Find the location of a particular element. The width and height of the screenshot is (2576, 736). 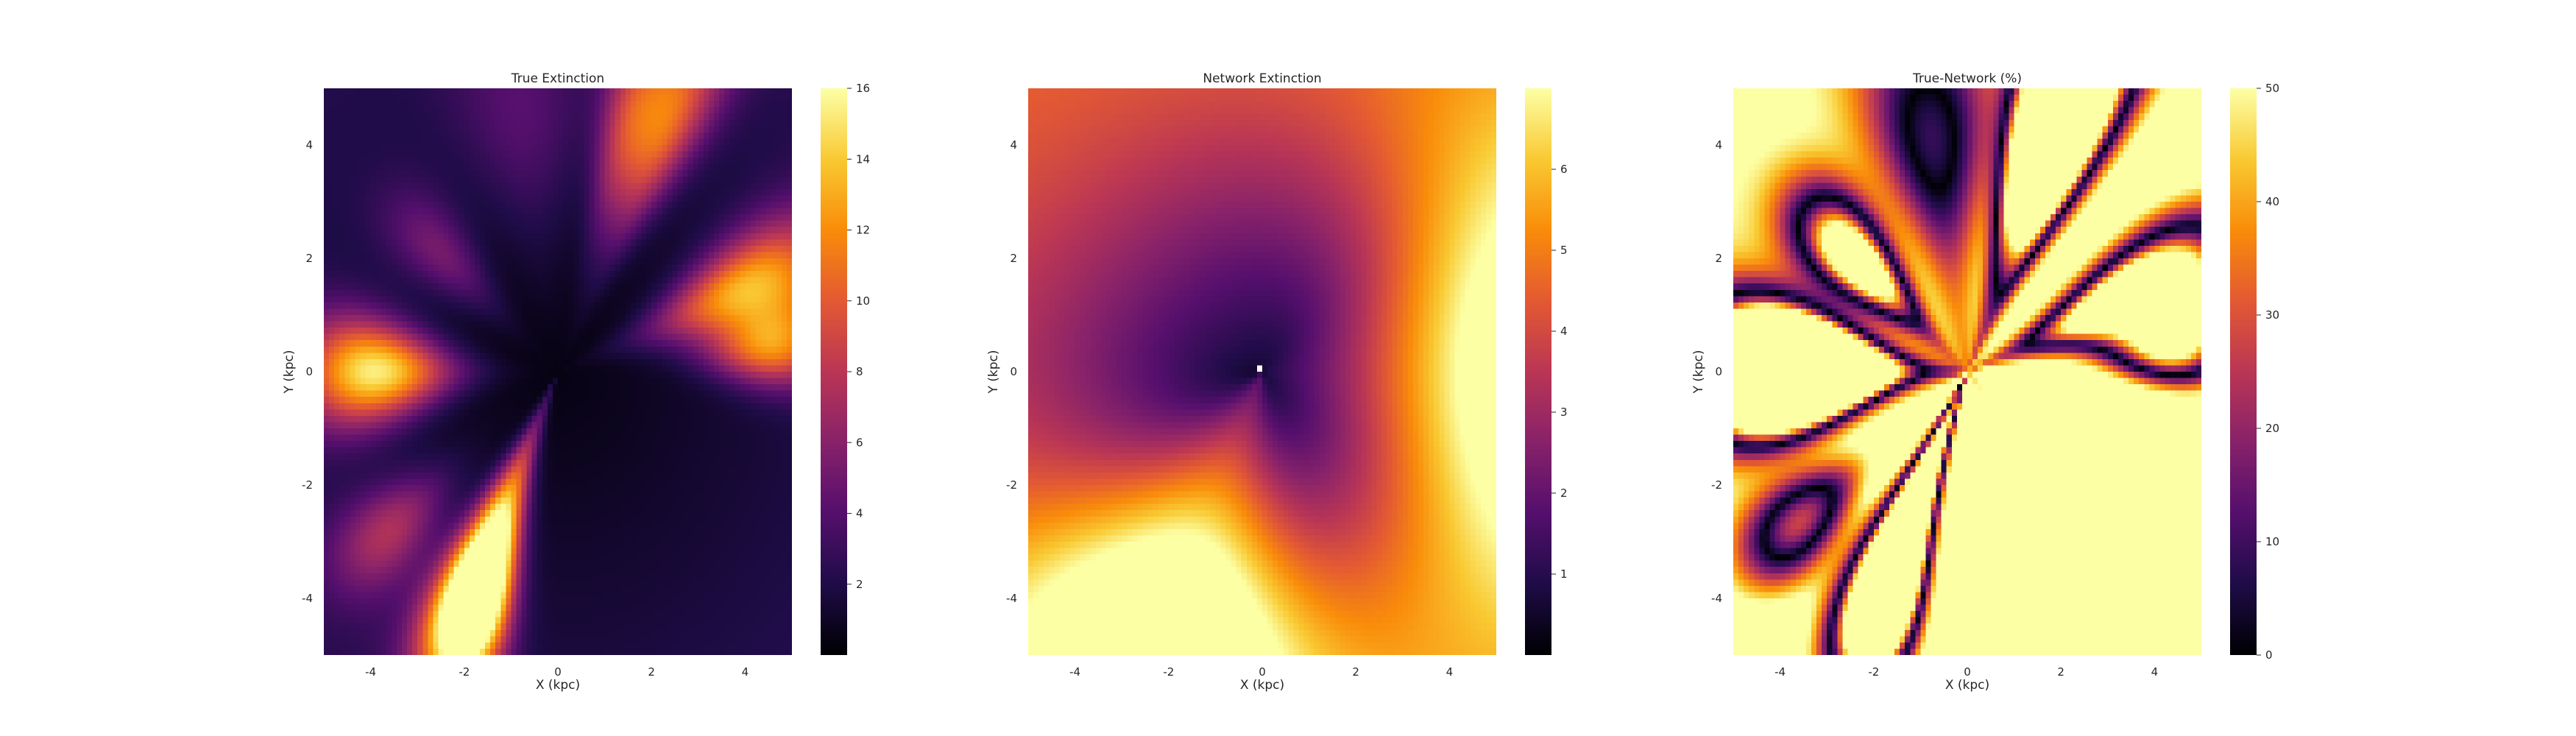

colorbar-tick-labels: 1 2 3 4 5 6 is located at coordinates (1559, 372).